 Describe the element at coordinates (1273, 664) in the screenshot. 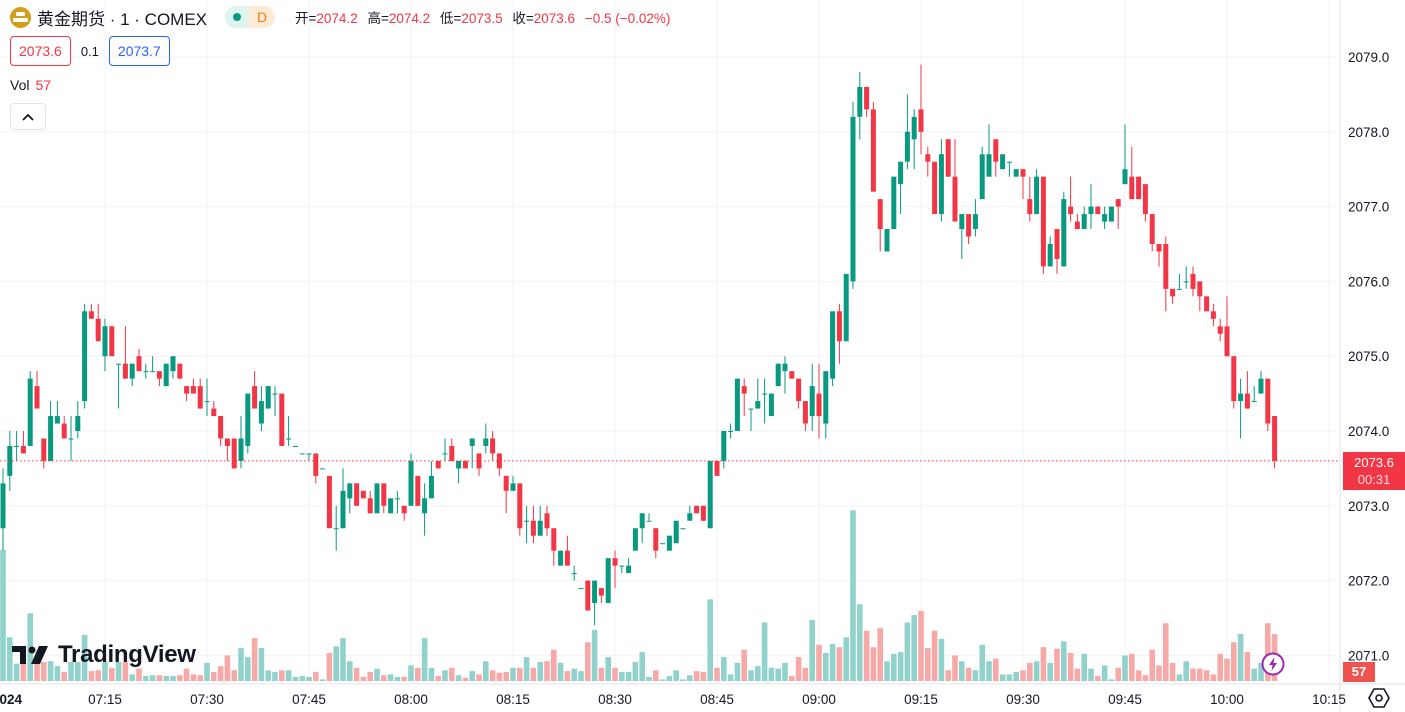

I see `lightning-icon` at that location.